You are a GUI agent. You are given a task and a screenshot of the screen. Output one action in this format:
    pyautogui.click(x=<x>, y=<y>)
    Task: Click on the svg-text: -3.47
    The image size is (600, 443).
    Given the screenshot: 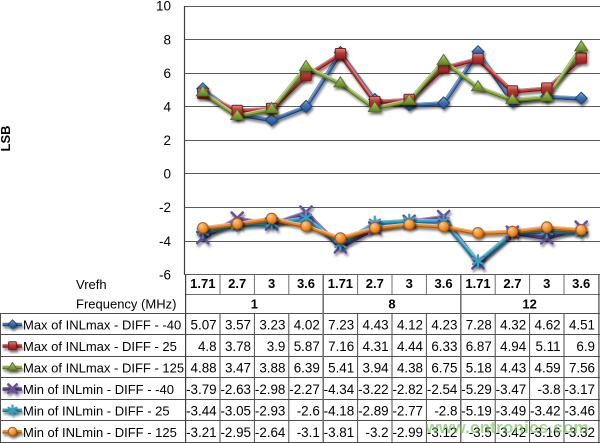 What is the action you would take?
    pyautogui.click(x=511, y=389)
    